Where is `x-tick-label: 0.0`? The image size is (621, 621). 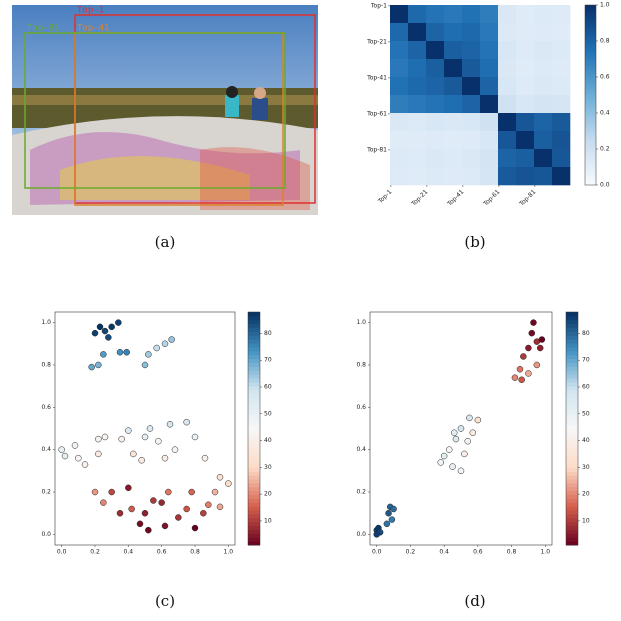
x-tick-label: 0.0 is located at coordinates (377, 552).